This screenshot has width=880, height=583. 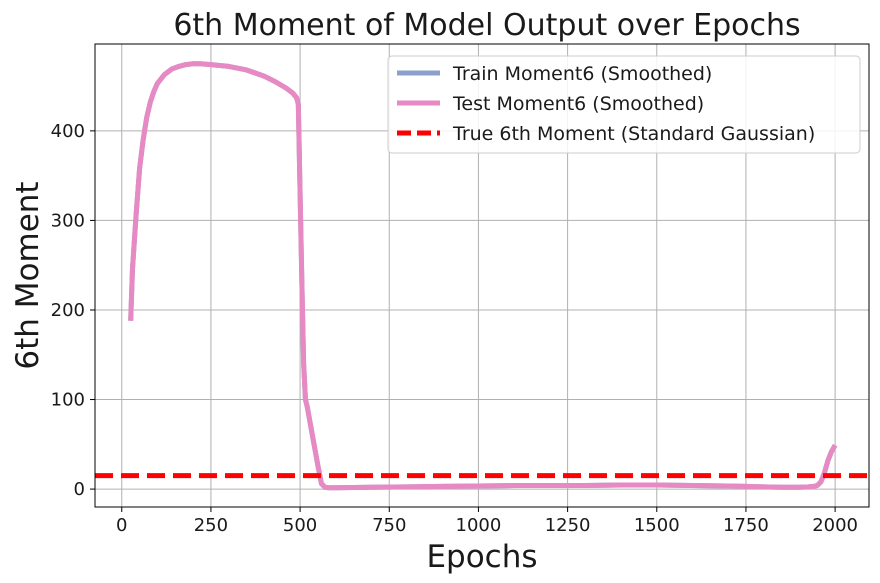 What do you see at coordinates (835, 525) in the screenshot?
I see `x-tick-label: 2000` at bounding box center [835, 525].